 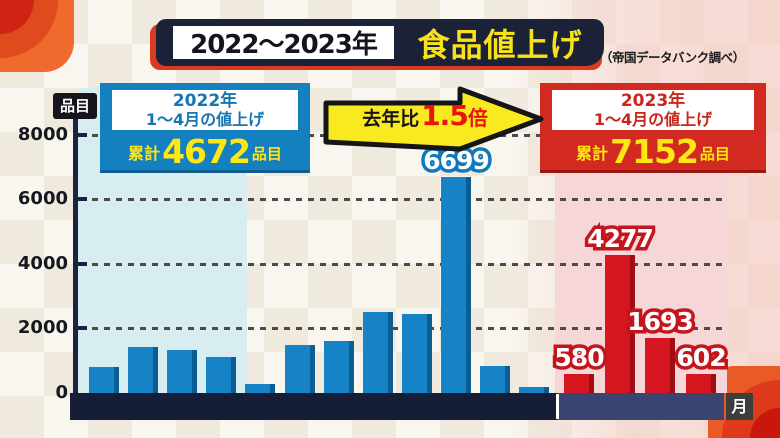 I want to click on summary-2023-total-prefix: 累計, so click(x=592, y=153).